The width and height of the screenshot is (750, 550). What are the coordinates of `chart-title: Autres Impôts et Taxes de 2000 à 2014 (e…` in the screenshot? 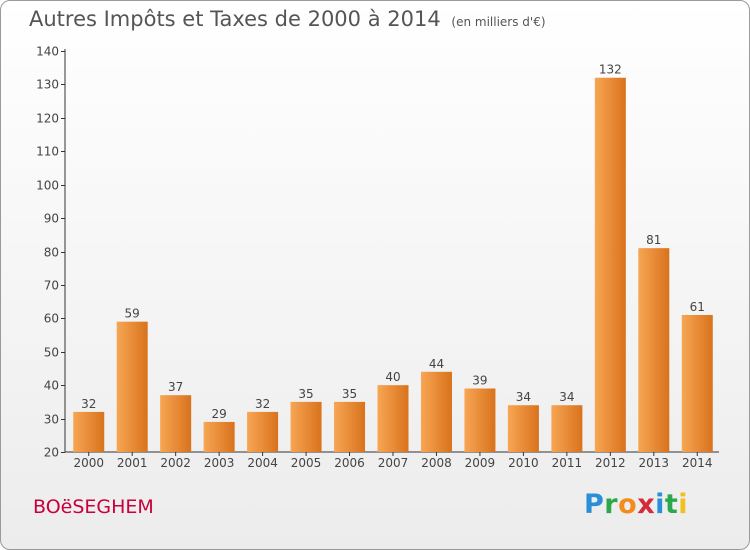 It's located at (287, 19).